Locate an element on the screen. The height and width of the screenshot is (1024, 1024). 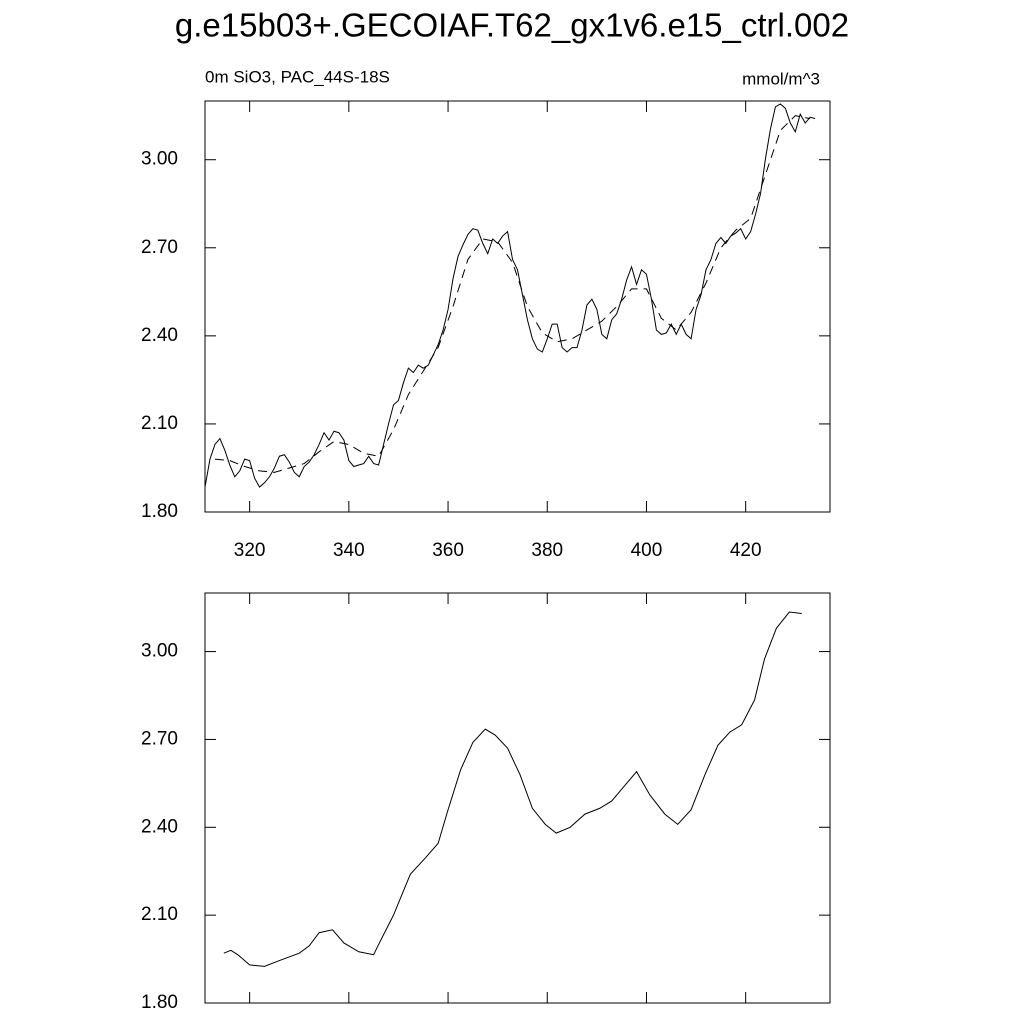
x-tick-label: 340 is located at coordinates (349, 550).